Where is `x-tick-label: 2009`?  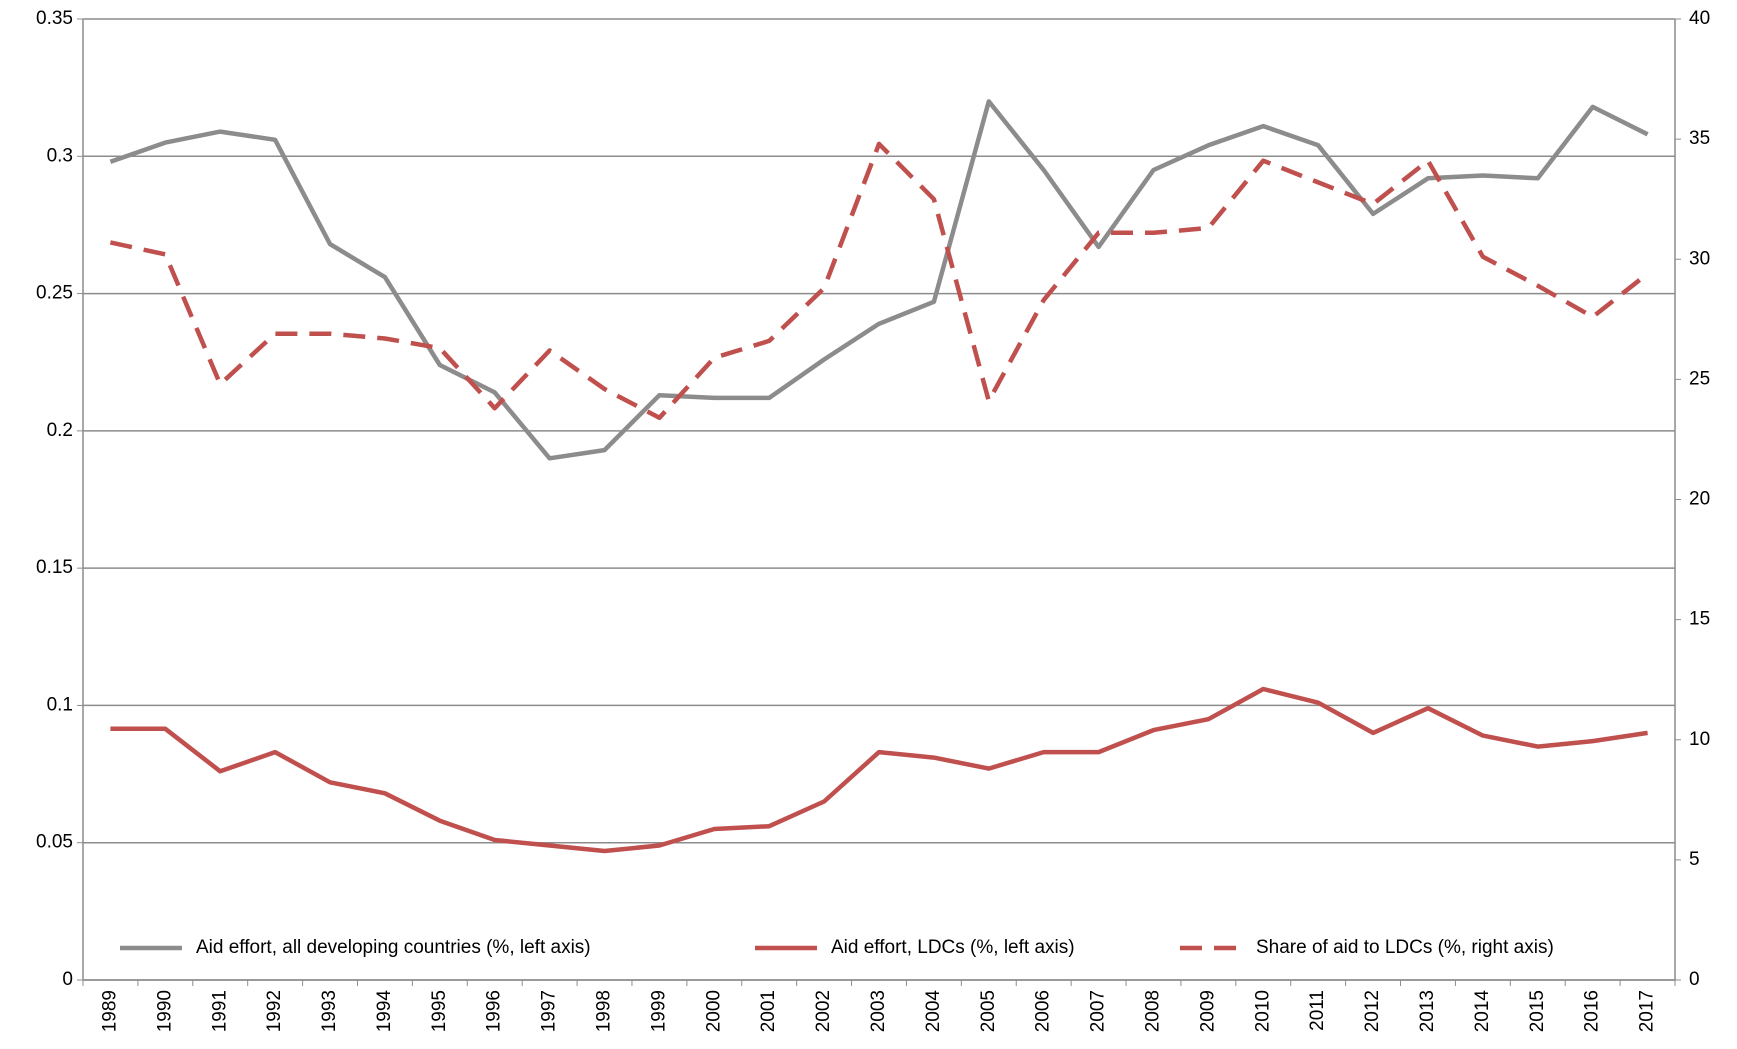 x-tick-label: 2009 is located at coordinates (1207, 1011).